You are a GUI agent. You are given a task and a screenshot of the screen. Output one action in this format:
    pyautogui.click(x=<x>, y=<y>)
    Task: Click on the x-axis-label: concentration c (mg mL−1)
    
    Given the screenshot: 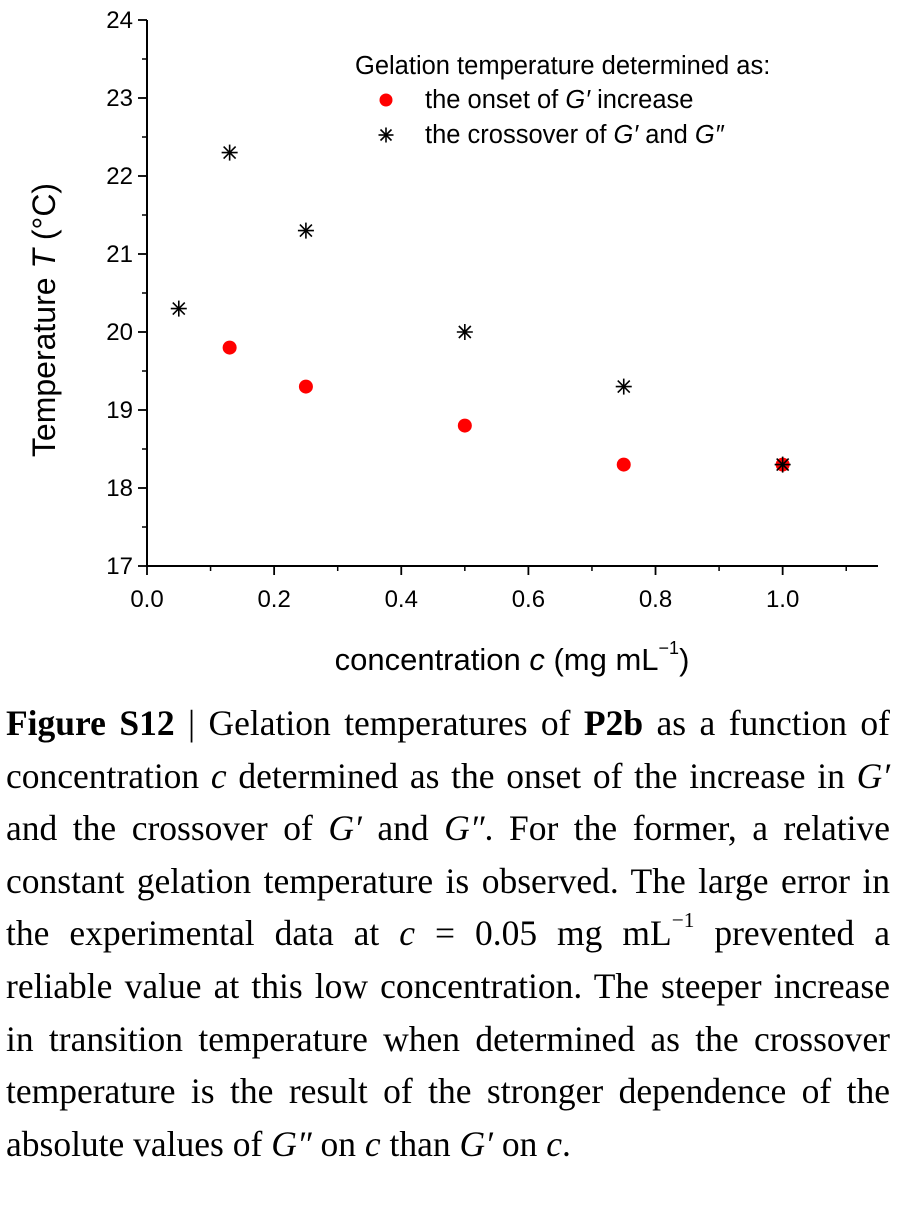 What is the action you would take?
    pyautogui.click(x=512, y=657)
    